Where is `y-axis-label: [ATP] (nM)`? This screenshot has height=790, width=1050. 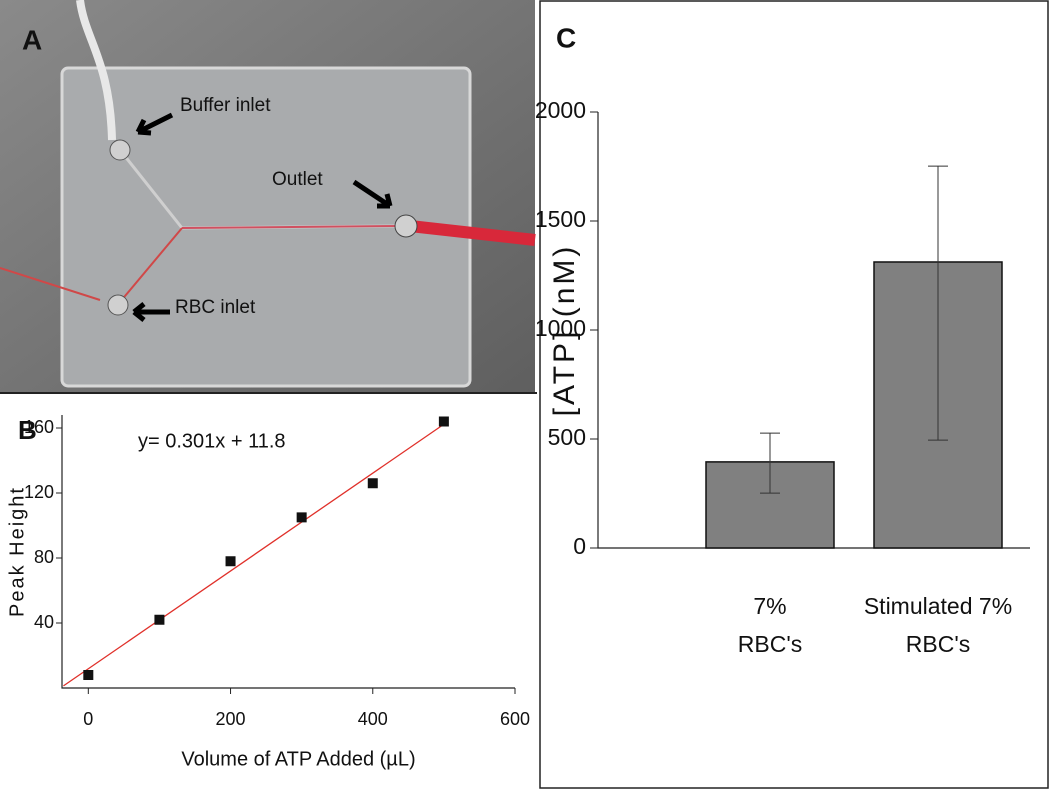 y-axis-label: [ATP] (nM) is located at coordinates (564, 330).